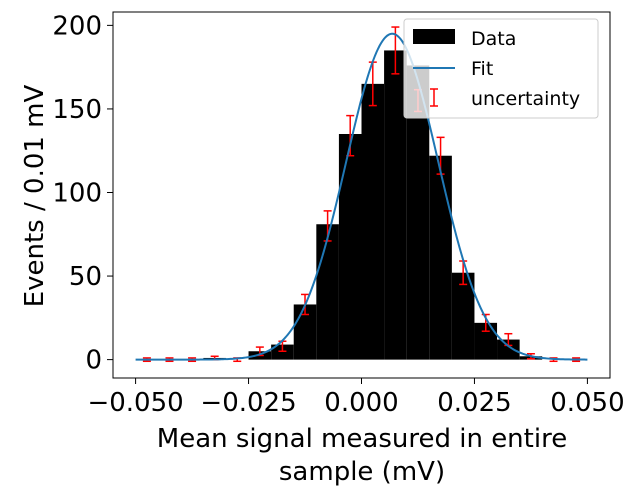 This screenshot has width=640, height=496. I want to click on y-tick-label: 200, so click(77, 26).